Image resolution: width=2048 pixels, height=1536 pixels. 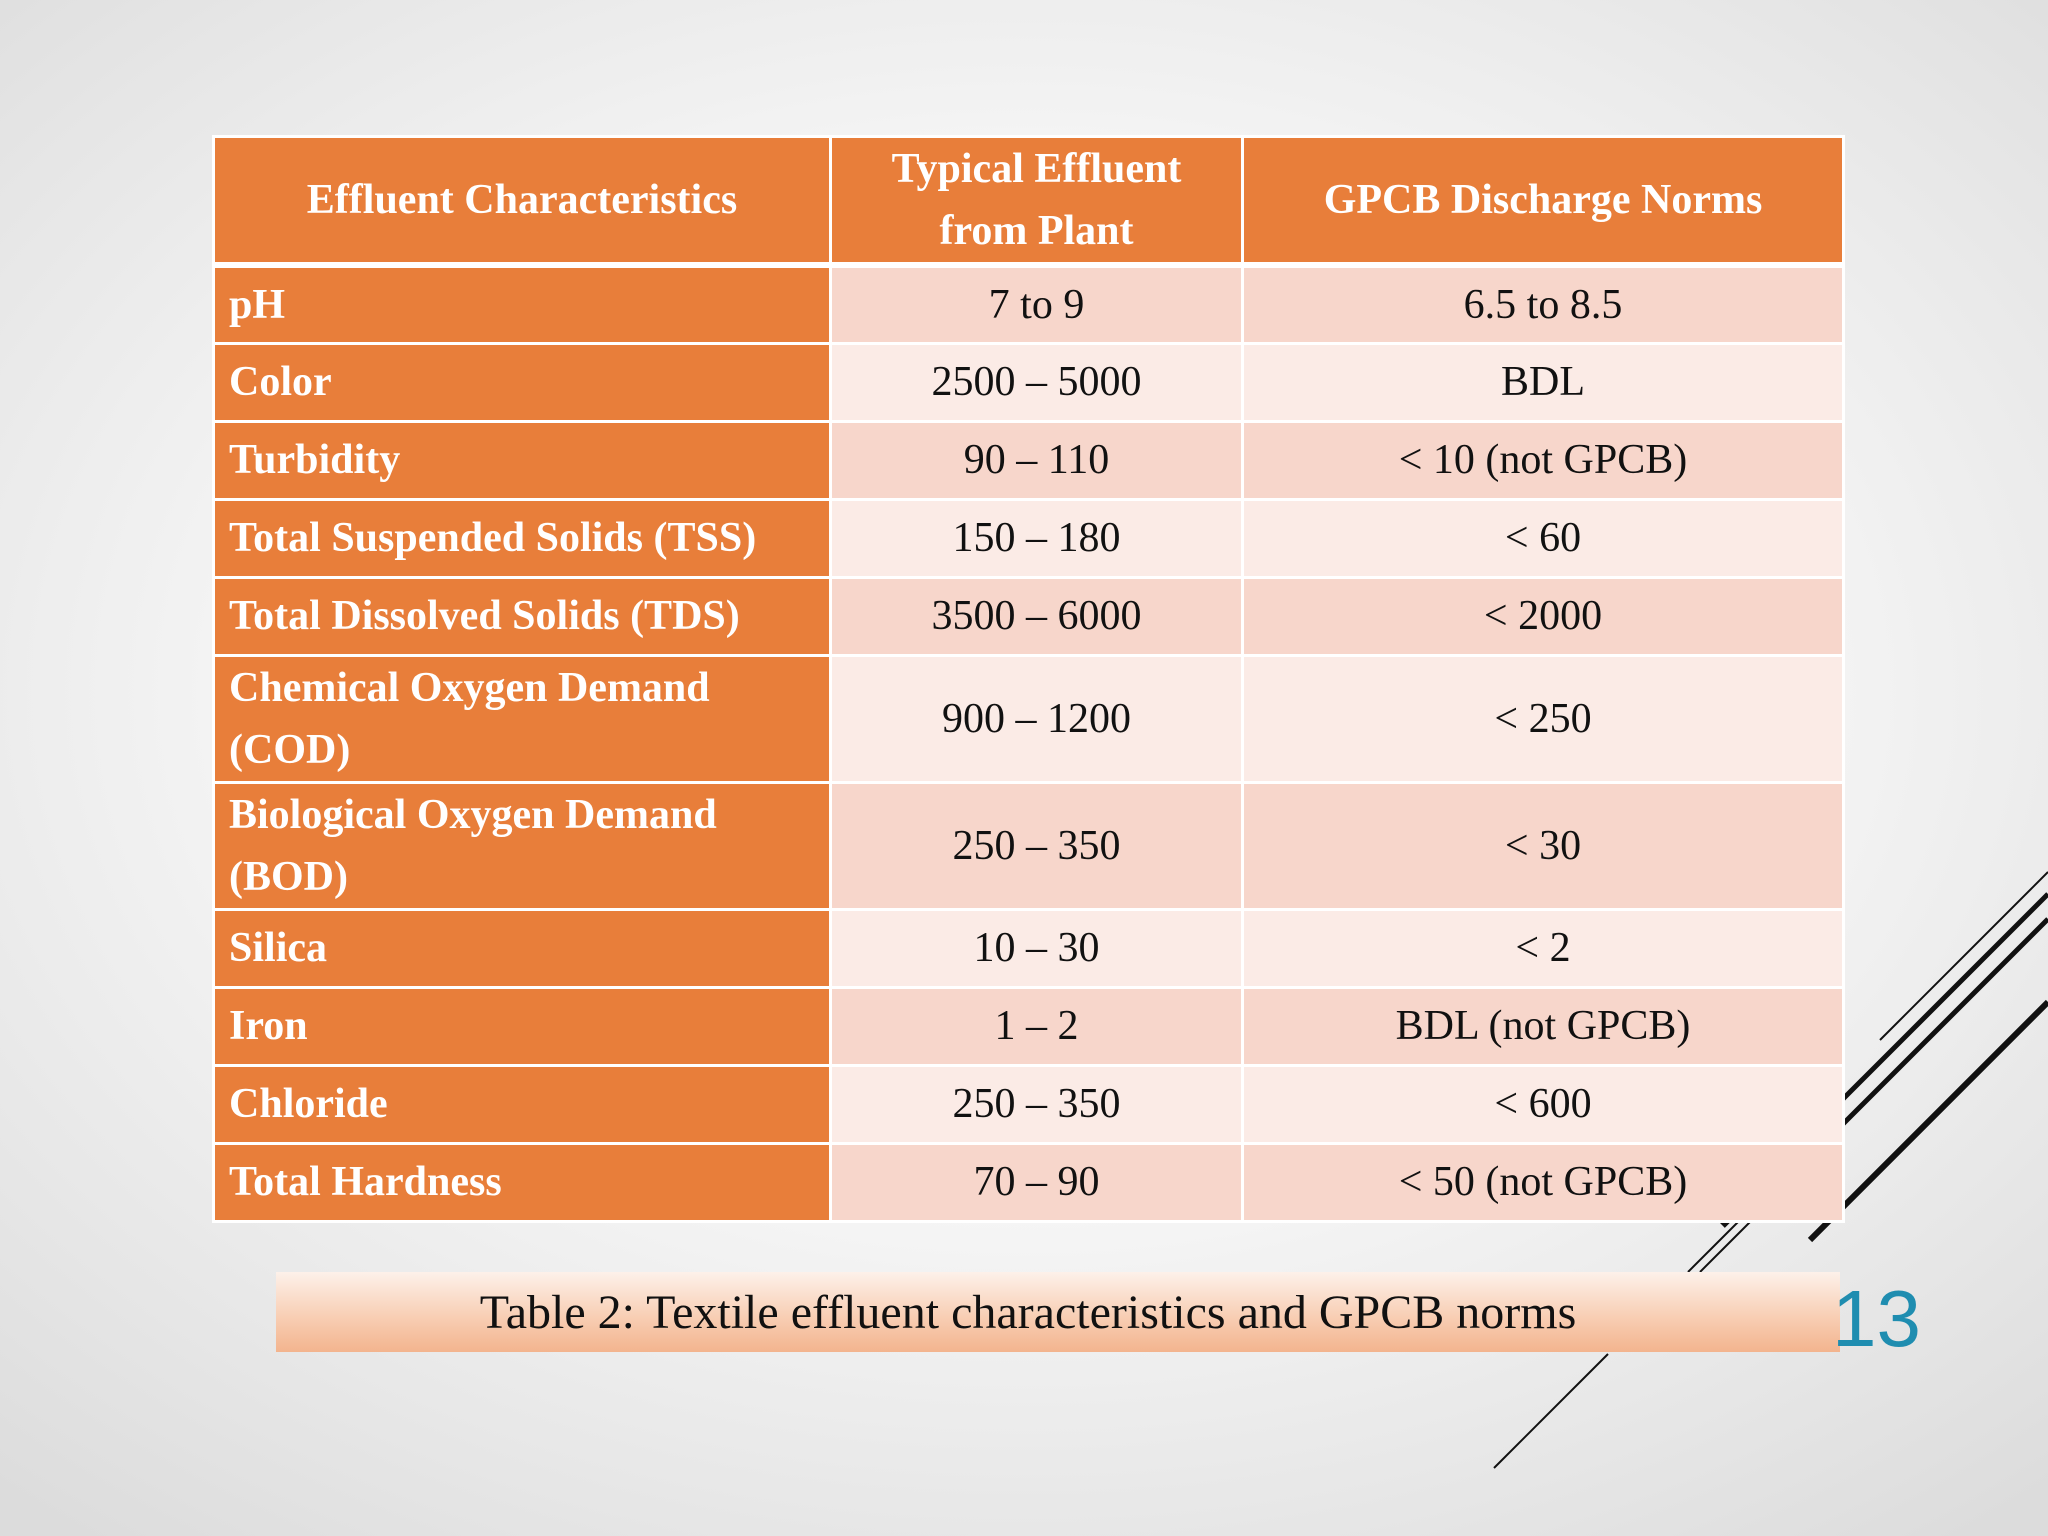 What do you see at coordinates (1543, 201) in the screenshot?
I see `header-gpcb-norms: GPCB Discharge Norms` at bounding box center [1543, 201].